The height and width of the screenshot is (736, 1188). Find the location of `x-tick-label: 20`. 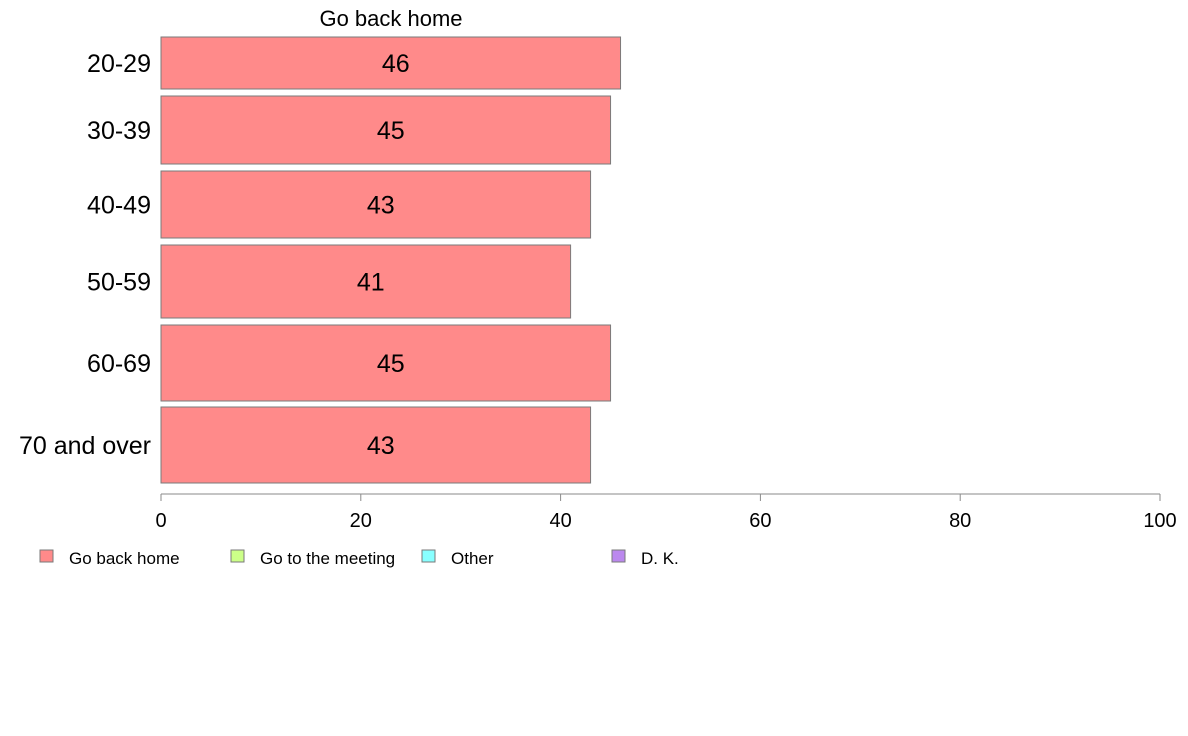

x-tick-label: 20 is located at coordinates (361, 521).